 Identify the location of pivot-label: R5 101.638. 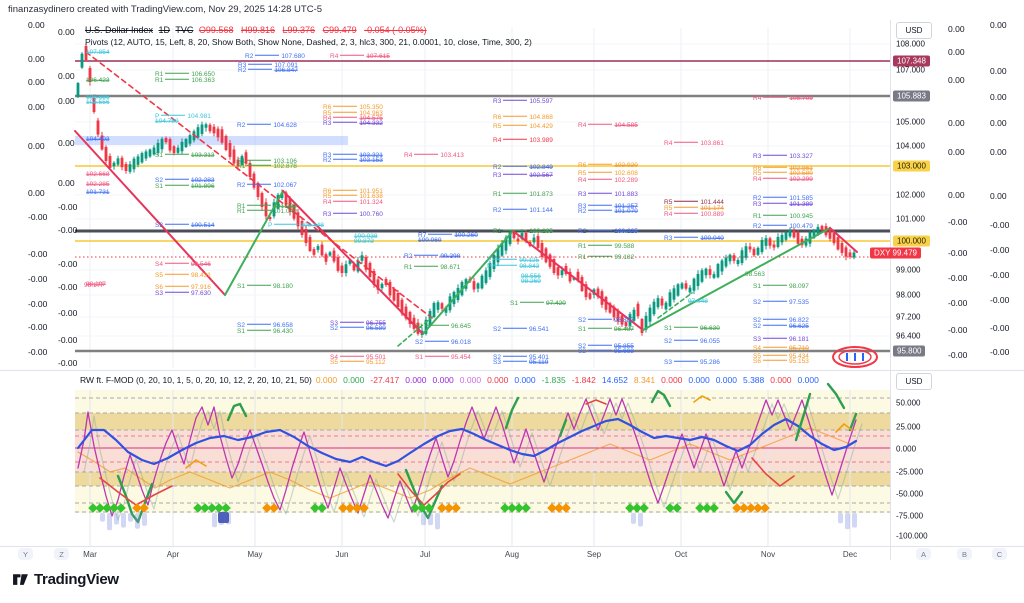
(353, 196).